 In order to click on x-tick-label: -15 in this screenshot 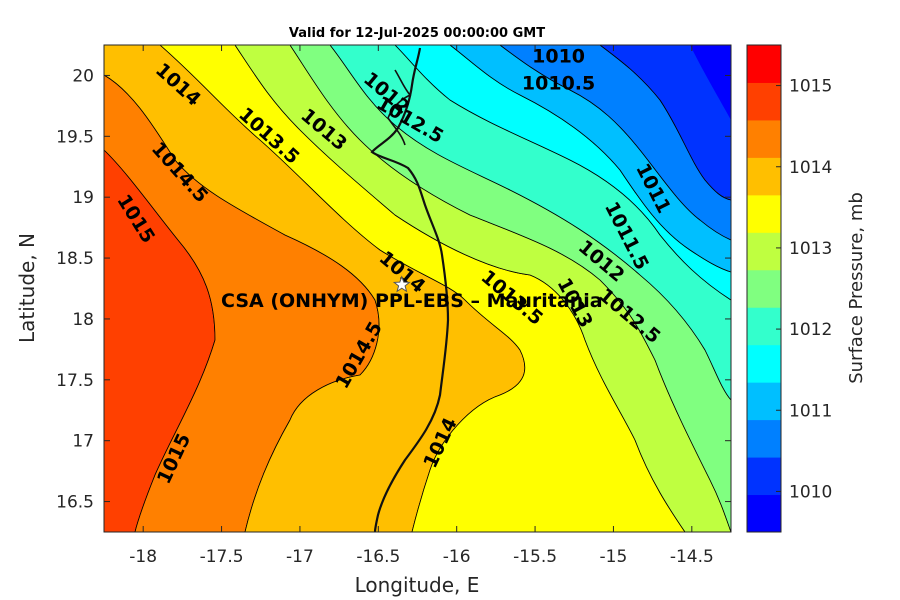, I will do `click(614, 557)`.